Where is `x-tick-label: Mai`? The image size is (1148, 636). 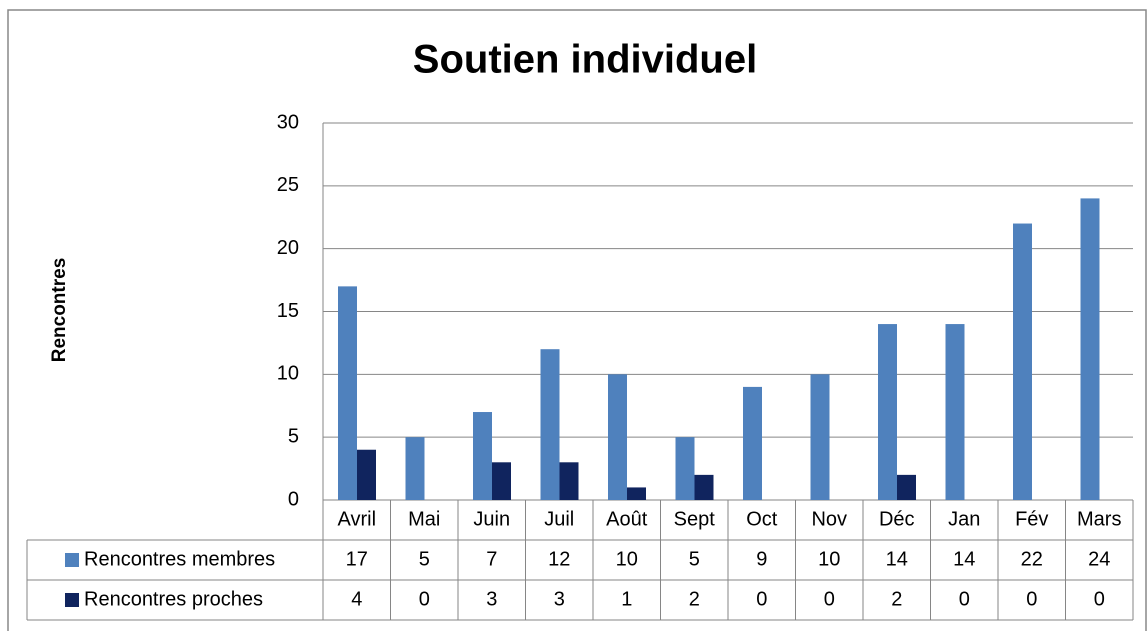 x-tick-label: Mai is located at coordinates (424, 519).